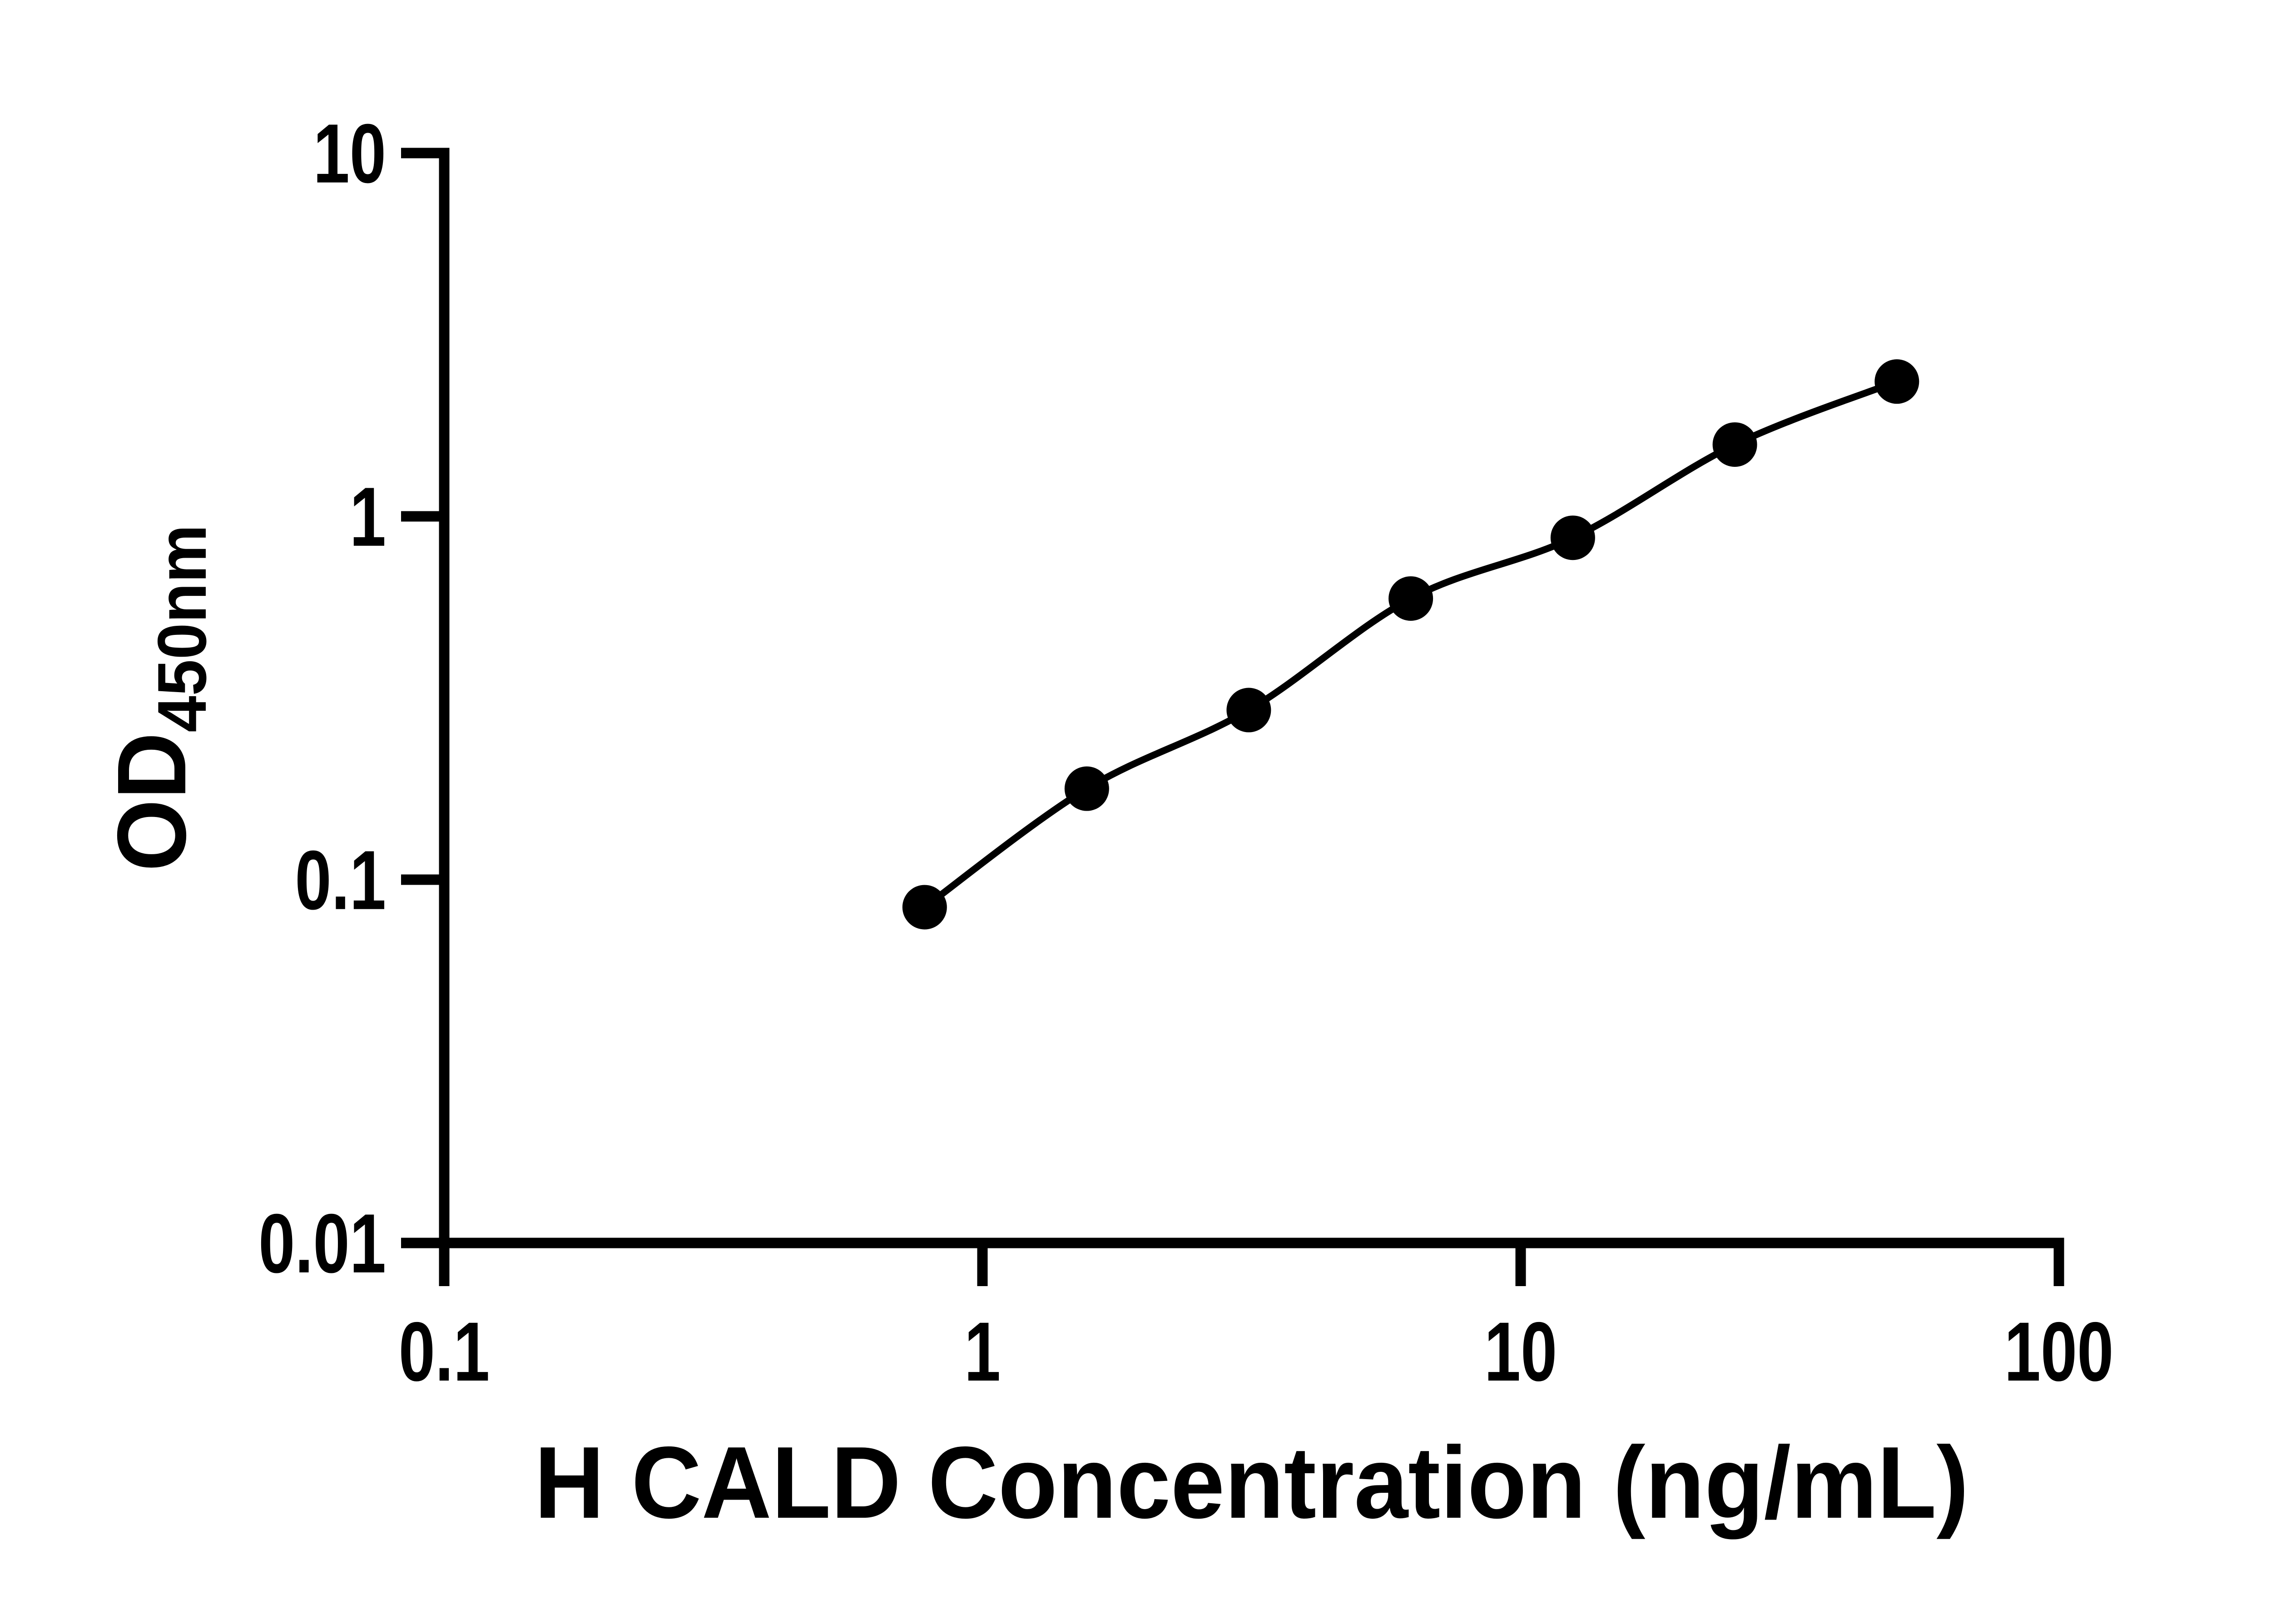 This screenshot has height=1624, width=2271. Describe the element at coordinates (982, 1352) in the screenshot. I see `x-tick-label: 1` at that location.